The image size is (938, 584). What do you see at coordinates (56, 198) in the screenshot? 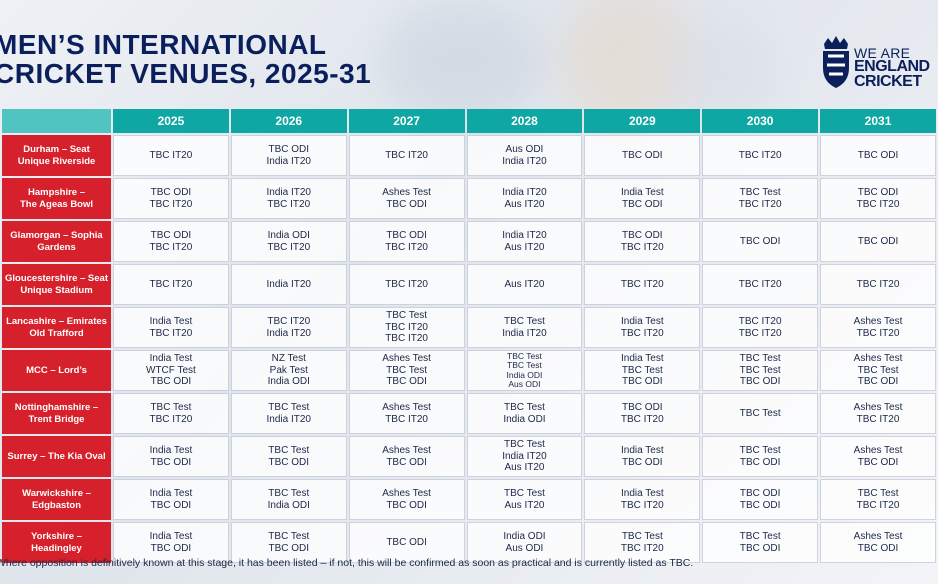
I see `venue-name: Hampshire – The Ageas Bowl` at bounding box center [56, 198].